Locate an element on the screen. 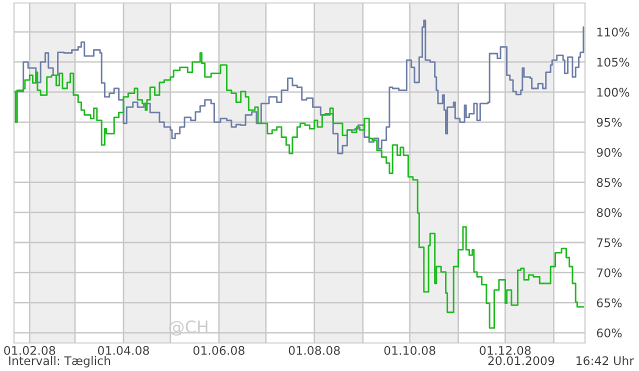 This screenshot has width=639, height=371. y-tick-label: 95% is located at coordinates (609, 122).